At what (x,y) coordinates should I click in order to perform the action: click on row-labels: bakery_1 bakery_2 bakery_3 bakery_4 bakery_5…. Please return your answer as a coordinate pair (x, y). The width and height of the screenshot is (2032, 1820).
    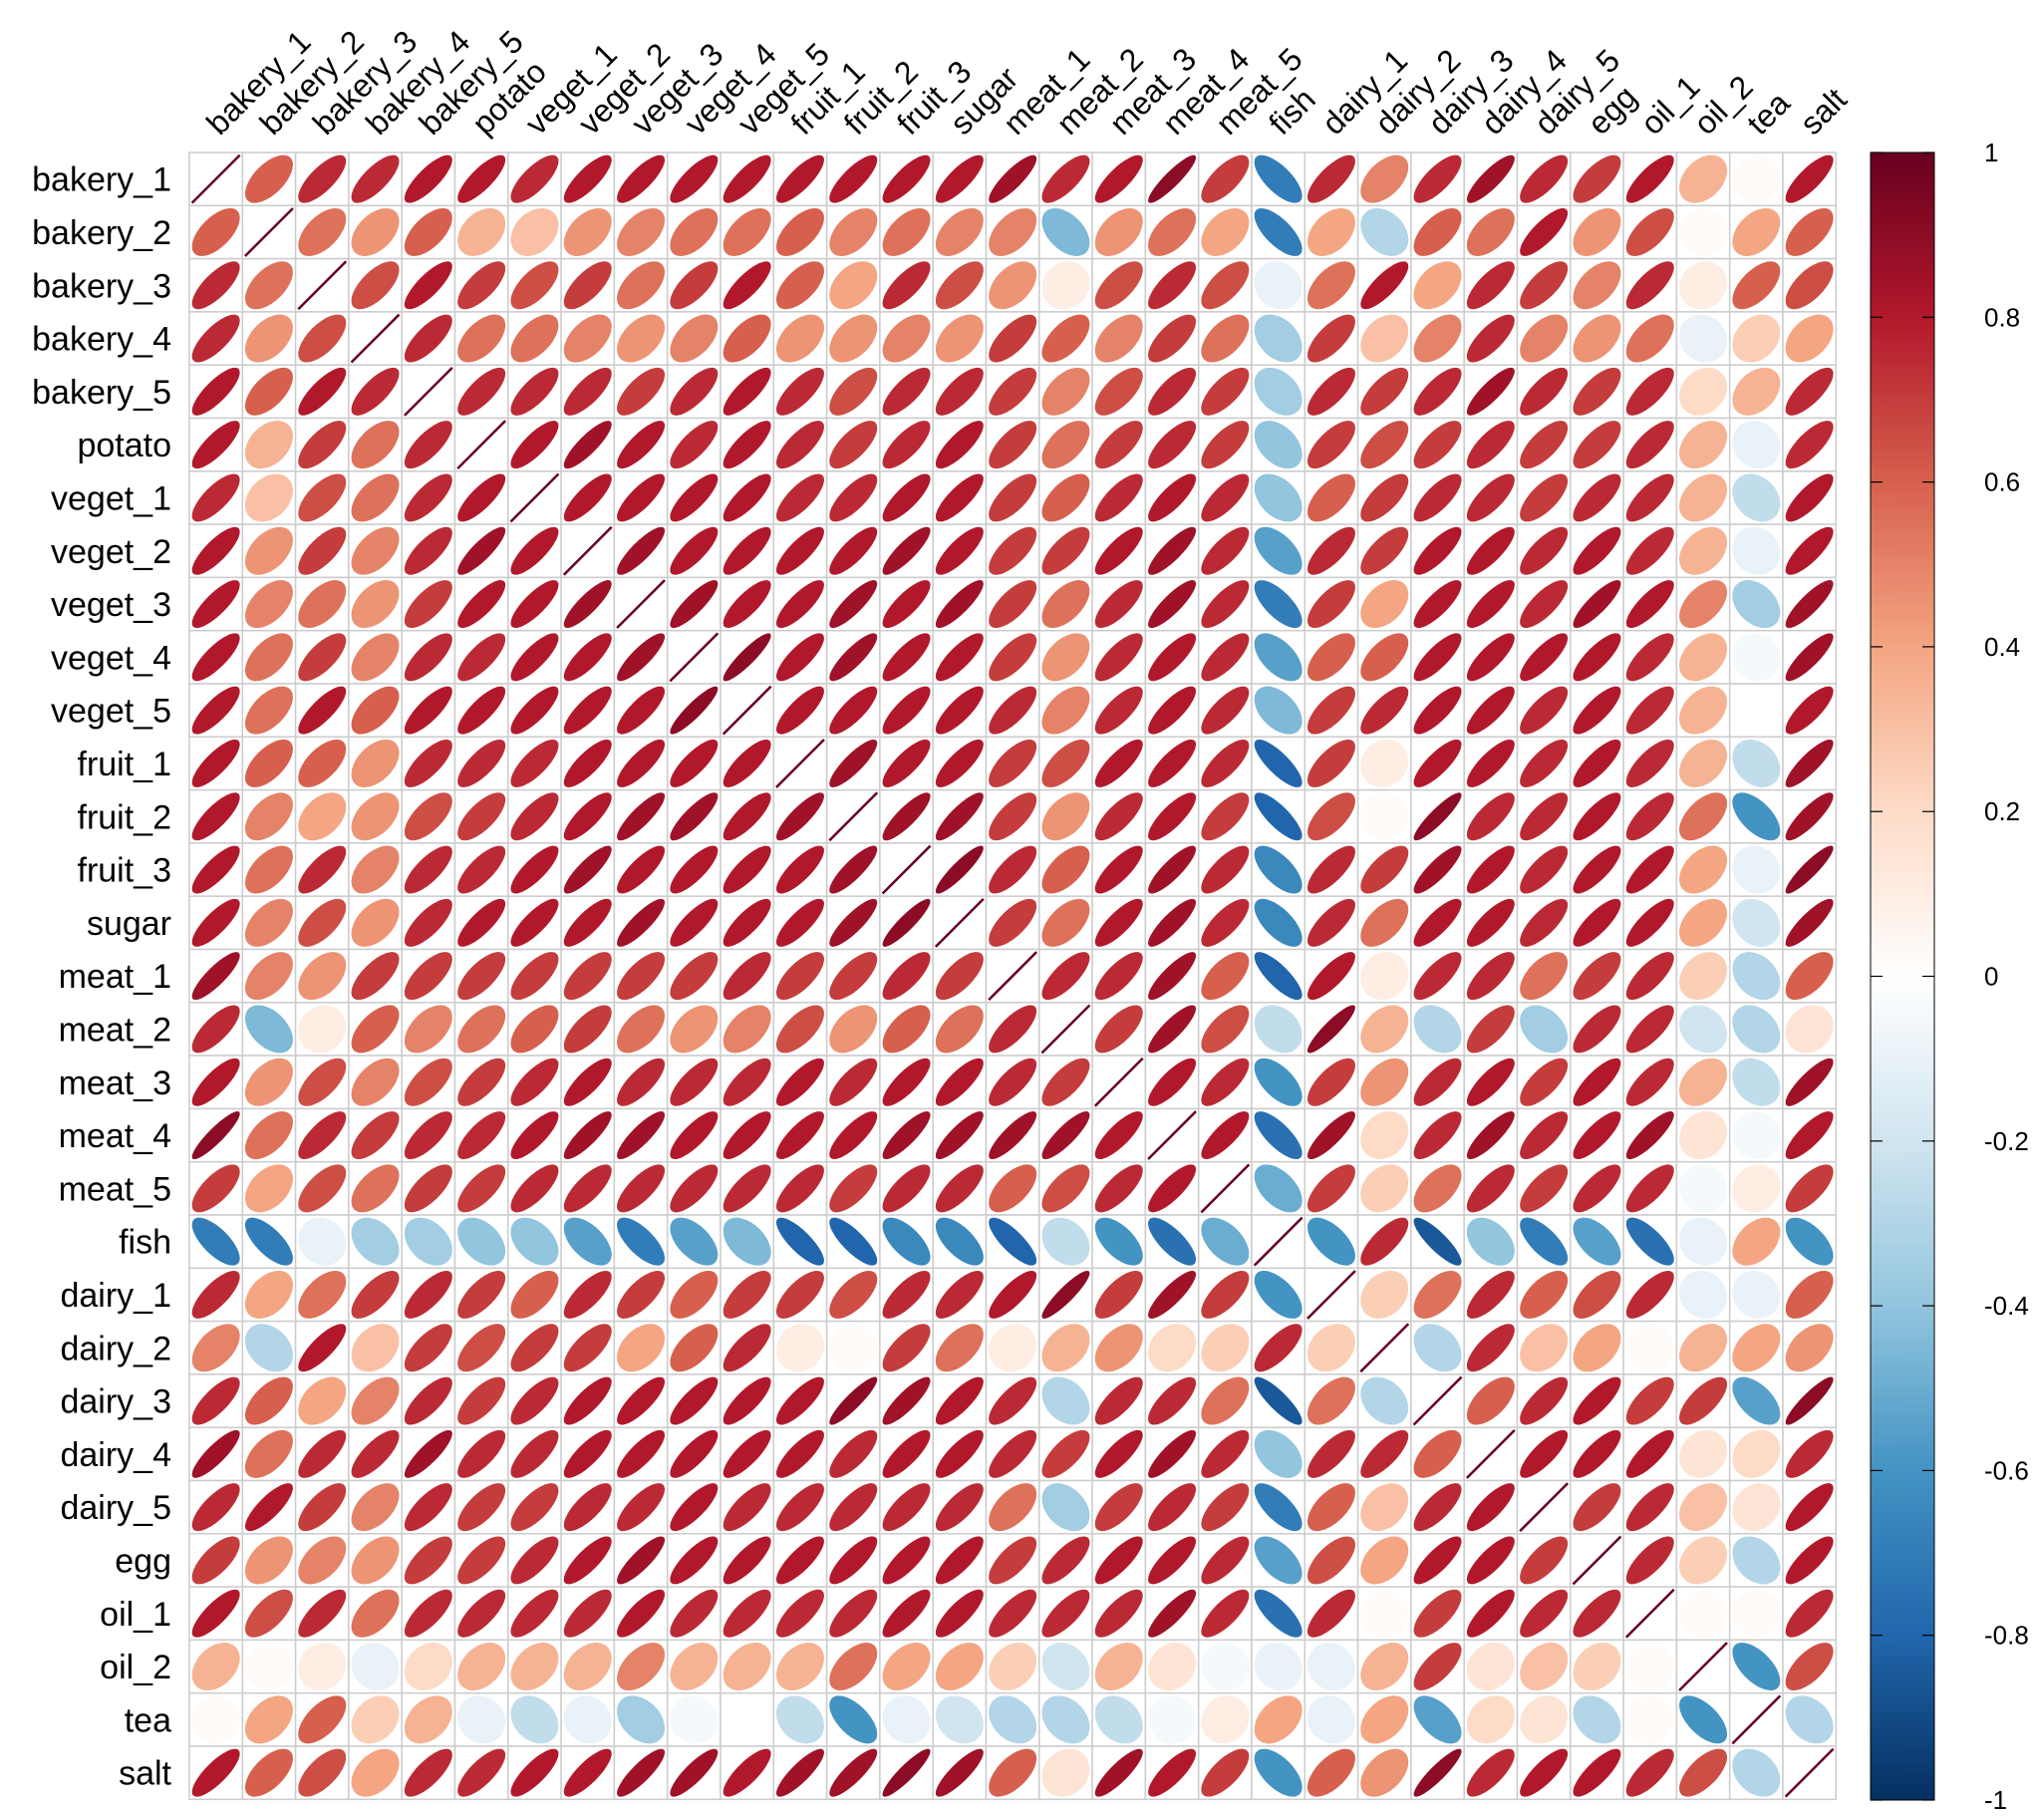
    Looking at the image, I should click on (102, 977).